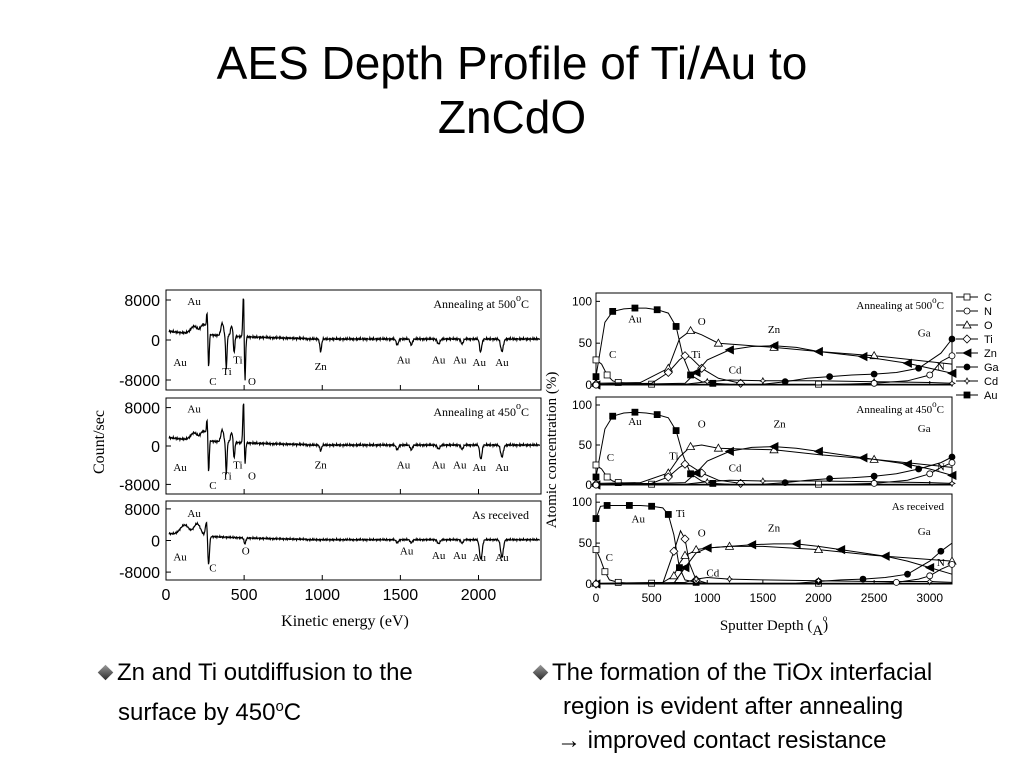  What do you see at coordinates (321, 466) in the screenshot?
I see `peak-label: Zn` at bounding box center [321, 466].